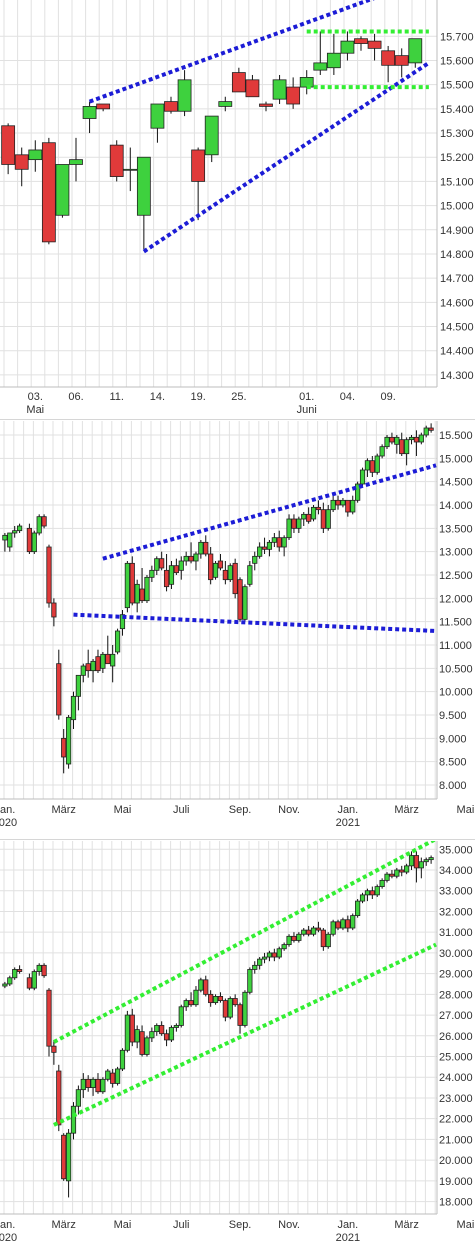  I want to click on x-tick-label: Jan., so click(7, 810).